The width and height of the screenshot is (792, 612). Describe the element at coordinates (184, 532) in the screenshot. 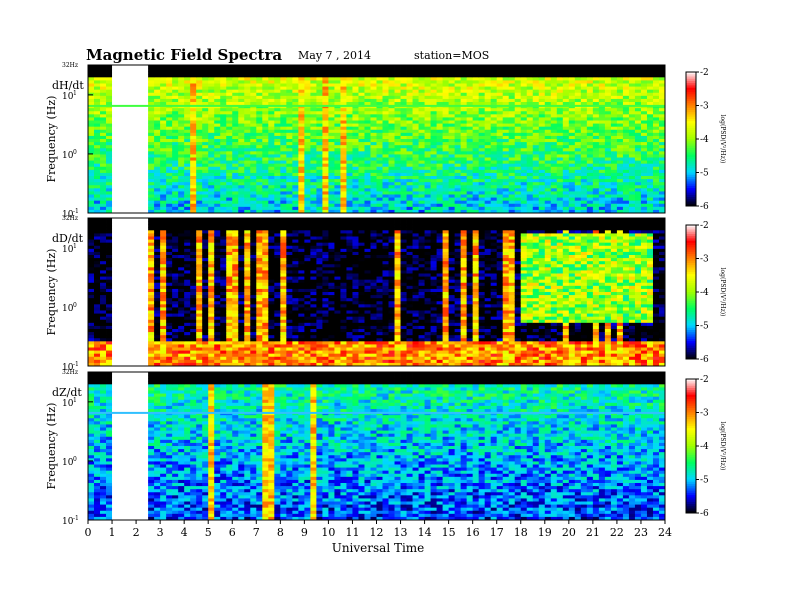

I see `x-tick-label: 4` at that location.